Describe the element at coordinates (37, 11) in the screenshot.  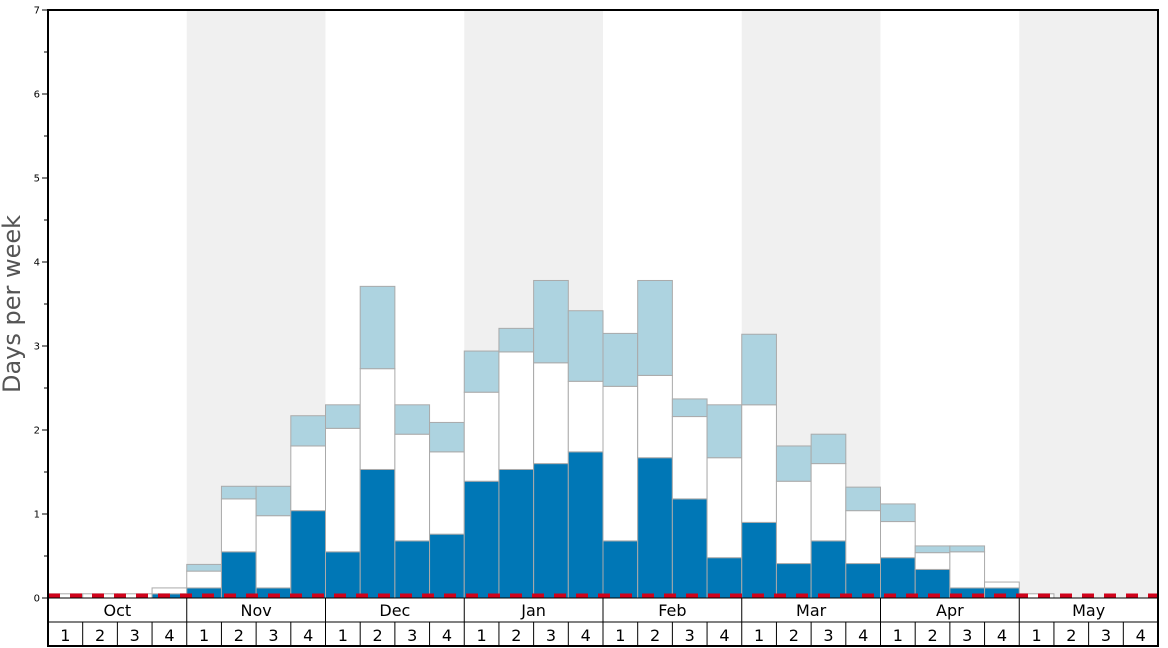
I see `y-tick-label: 7` at that location.